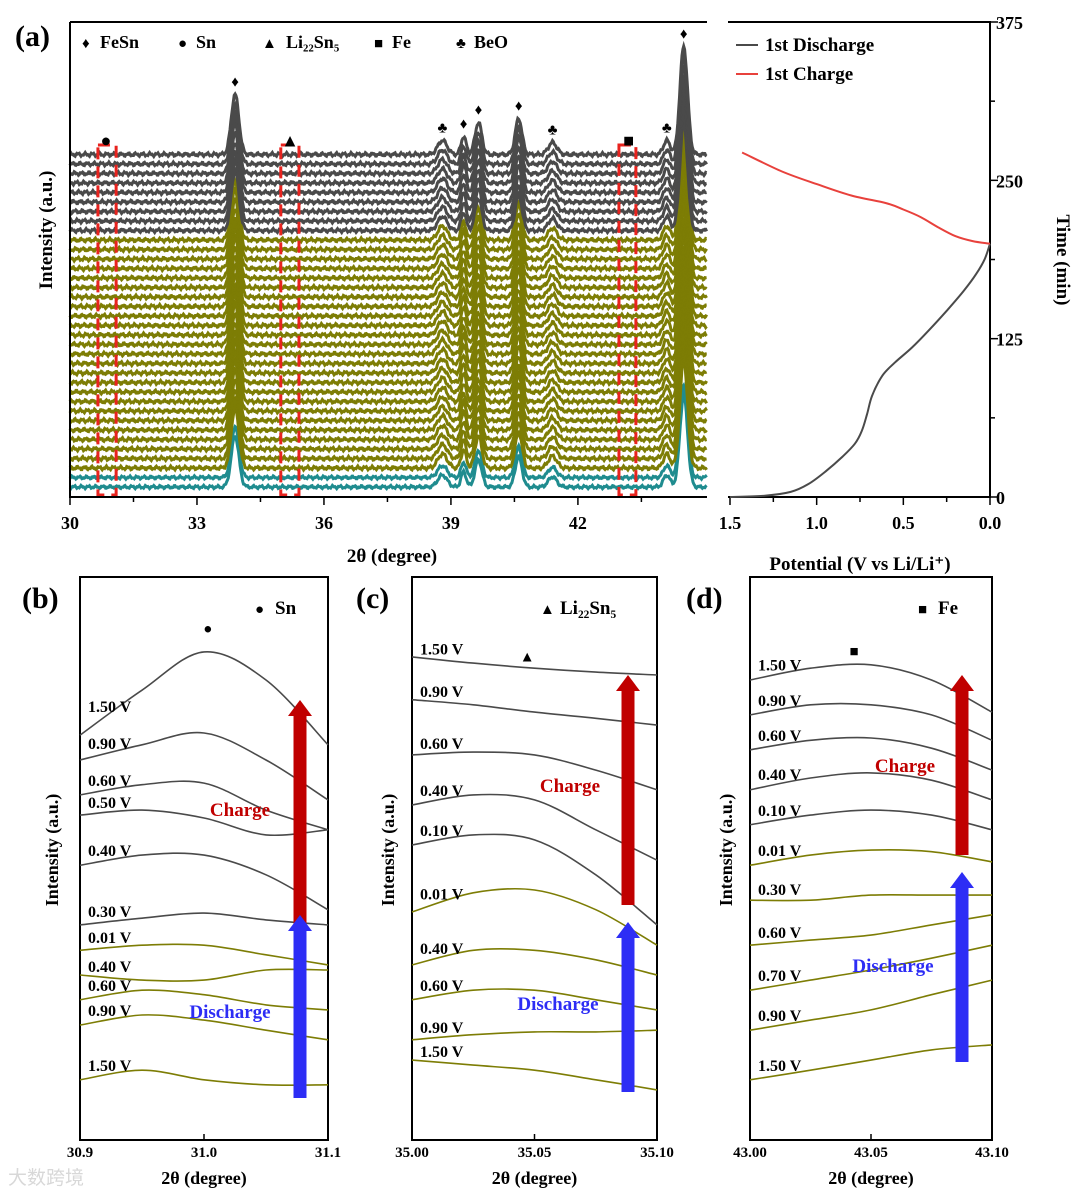 The image size is (1080, 1193). What do you see at coordinates (378, 44) in the screenshot?
I see `legend-symbol: ■` at bounding box center [378, 44].